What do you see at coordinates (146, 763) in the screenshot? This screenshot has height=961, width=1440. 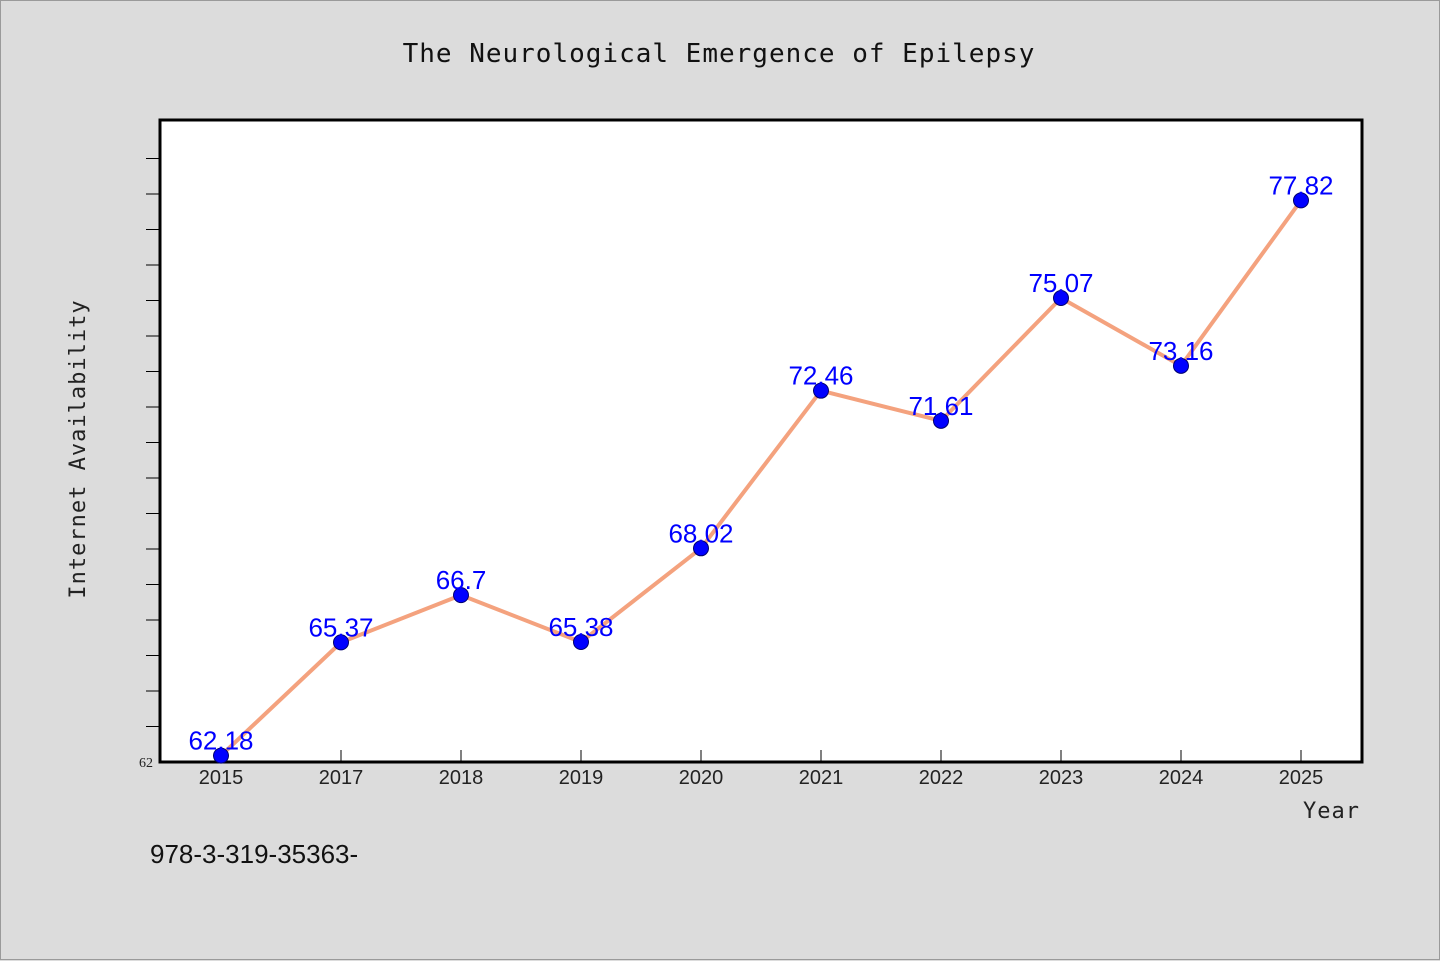 I see `y-tick-label: 62` at bounding box center [146, 763].